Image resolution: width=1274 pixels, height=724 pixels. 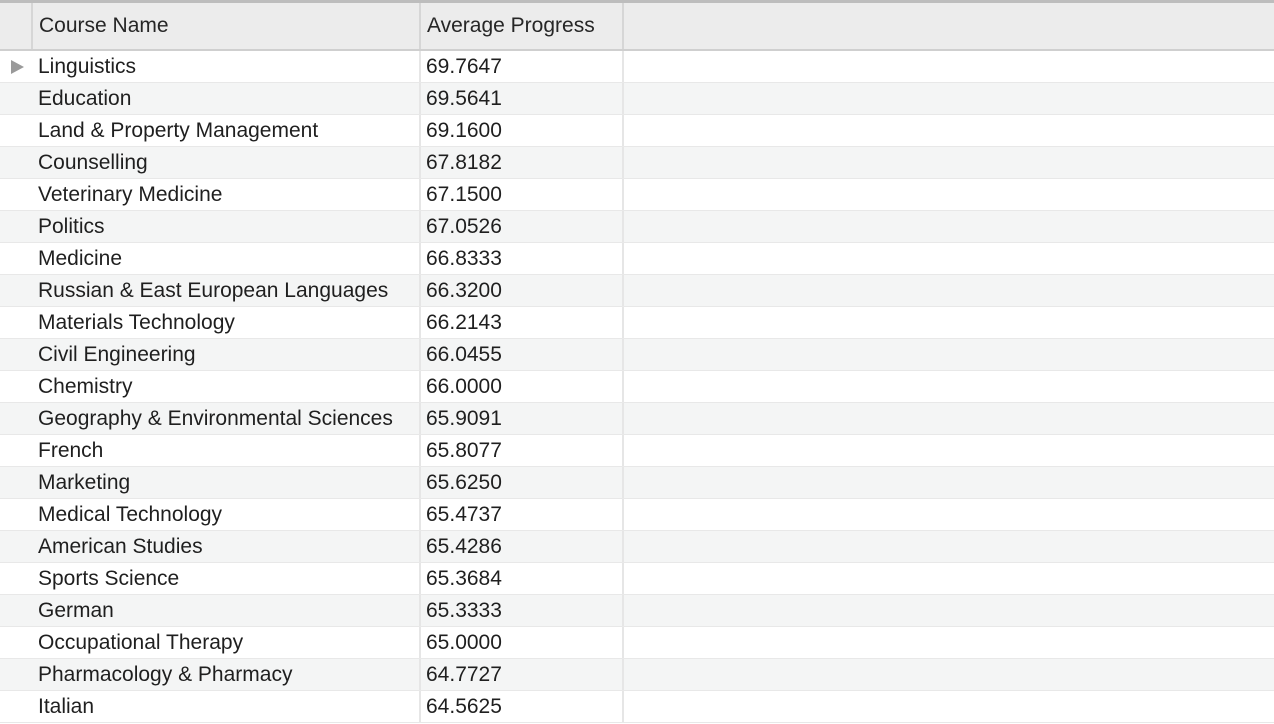 What do you see at coordinates (227, 450) in the screenshot?
I see `course-name-cell: French` at bounding box center [227, 450].